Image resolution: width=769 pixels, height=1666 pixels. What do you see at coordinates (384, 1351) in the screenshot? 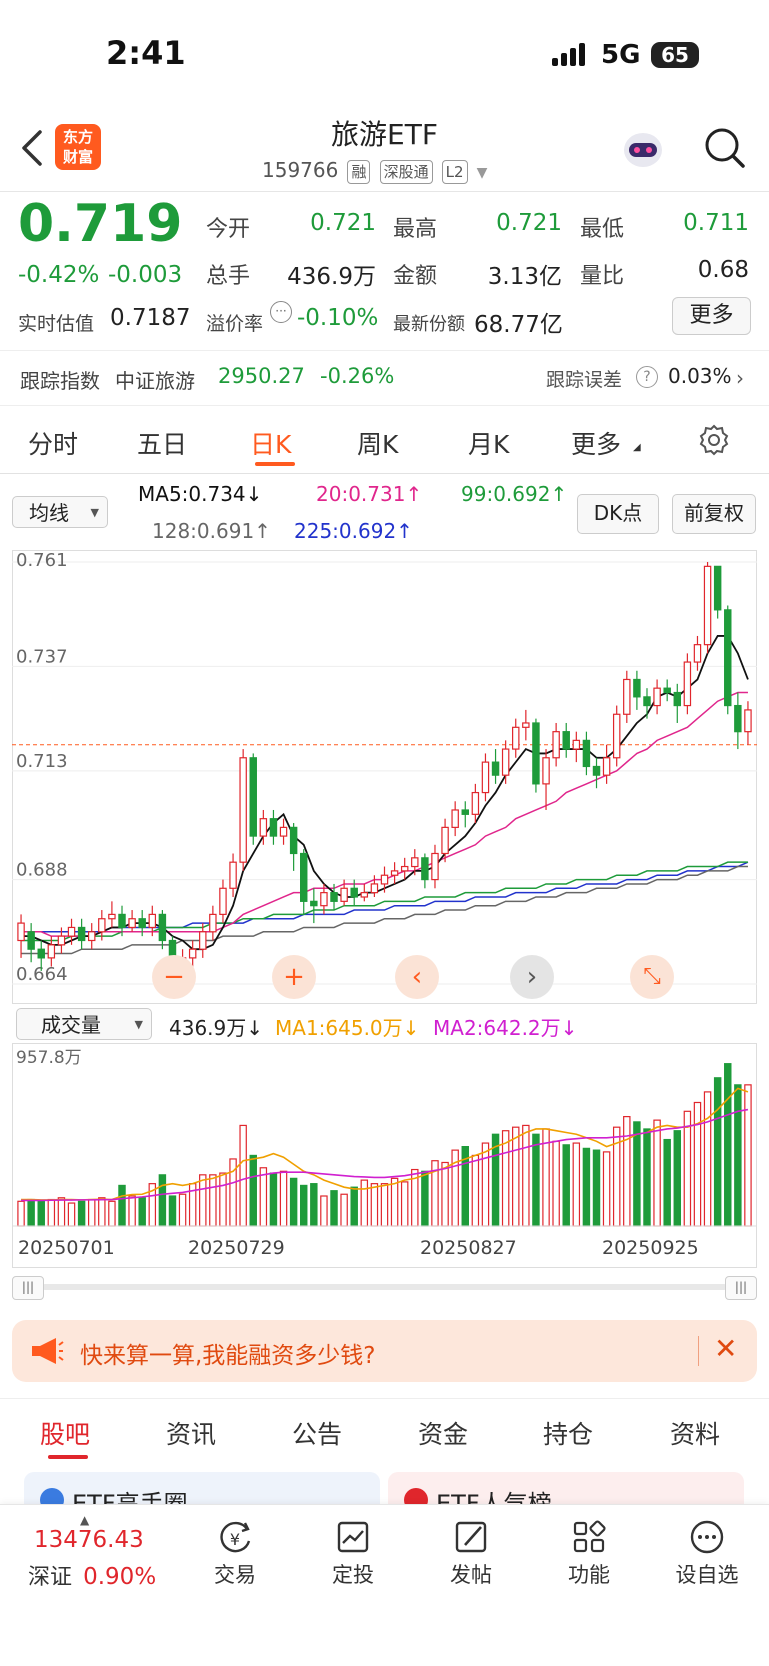
I see `promo-banner: 快来算一算,我能融资多少钱? ✕` at bounding box center [384, 1351].